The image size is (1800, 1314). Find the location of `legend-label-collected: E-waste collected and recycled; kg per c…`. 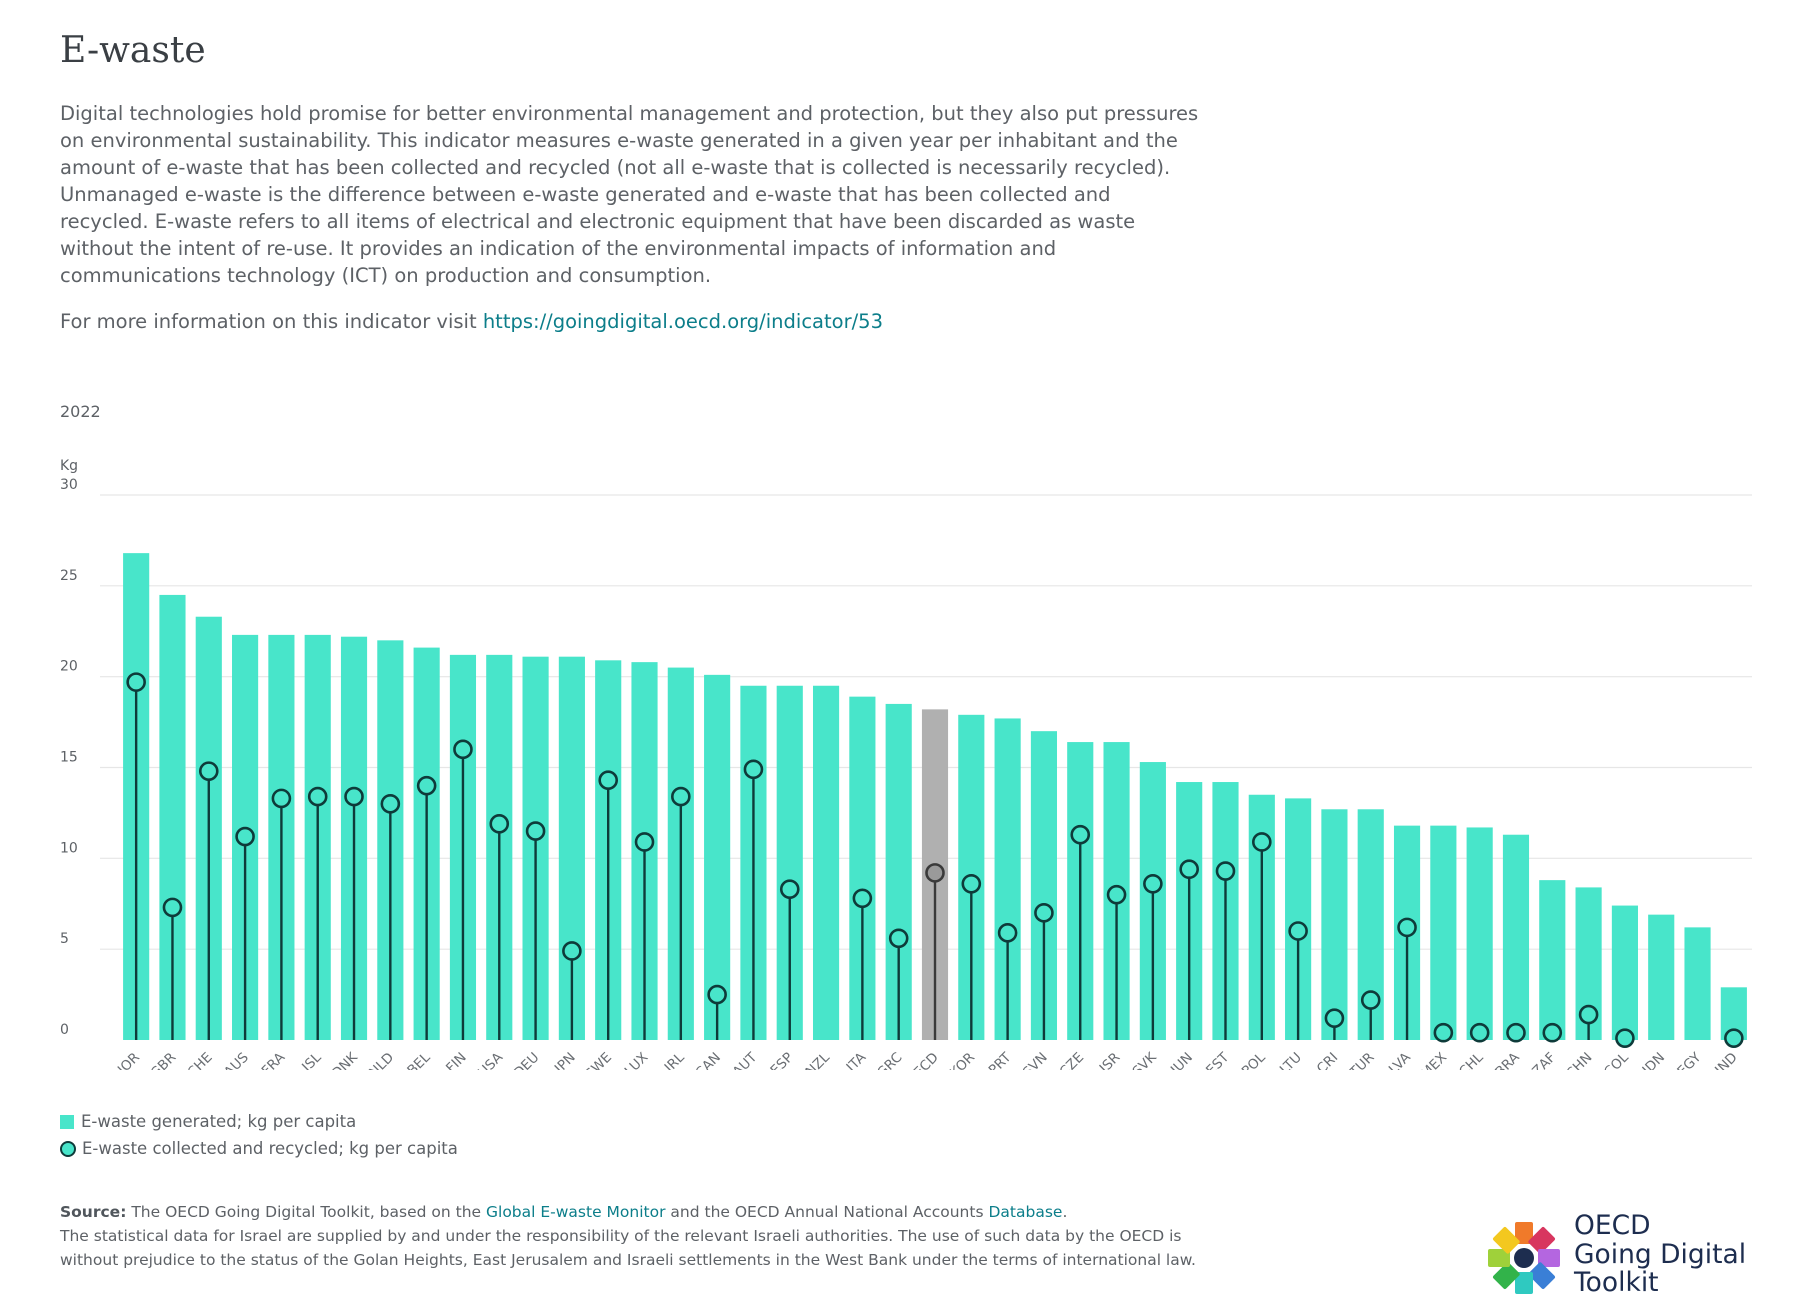

legend-label-collected: E-waste collected and recycled; kg per c… is located at coordinates (270, 1148).